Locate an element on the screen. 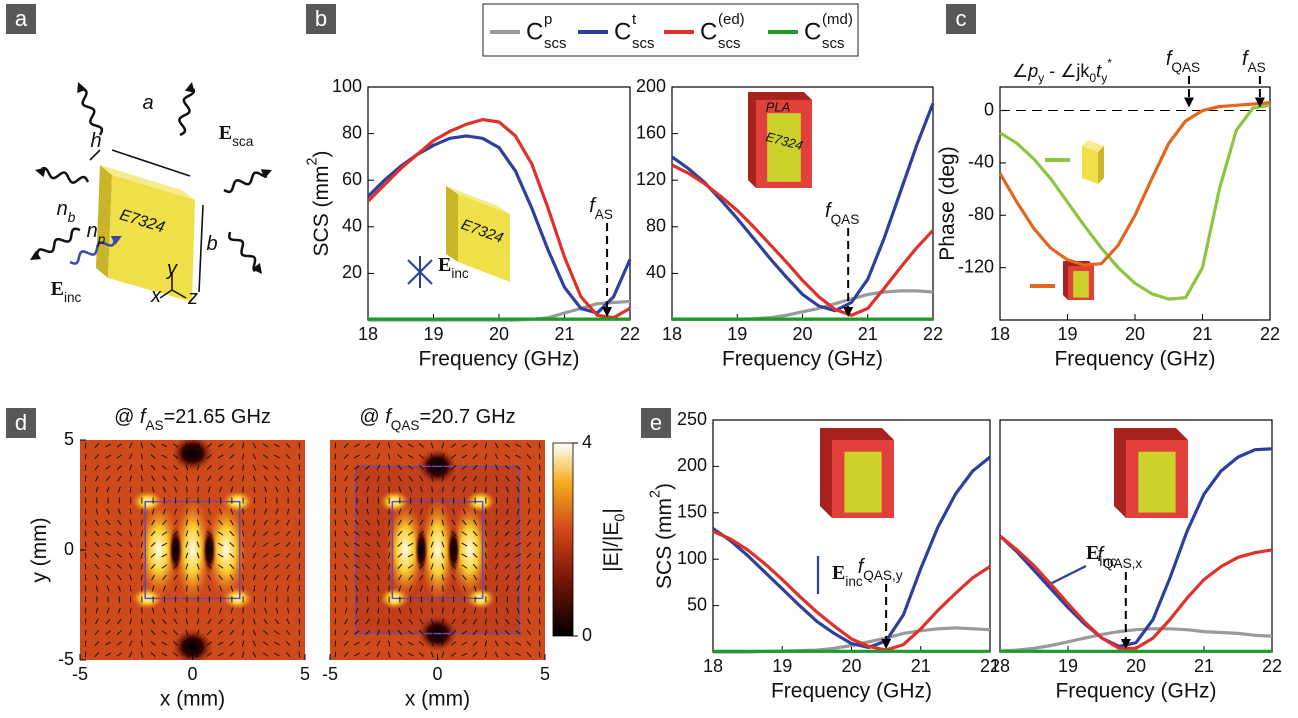 This screenshot has width=1298, height=718. y-axis-label-part: ) is located at coordinates (664, 486).